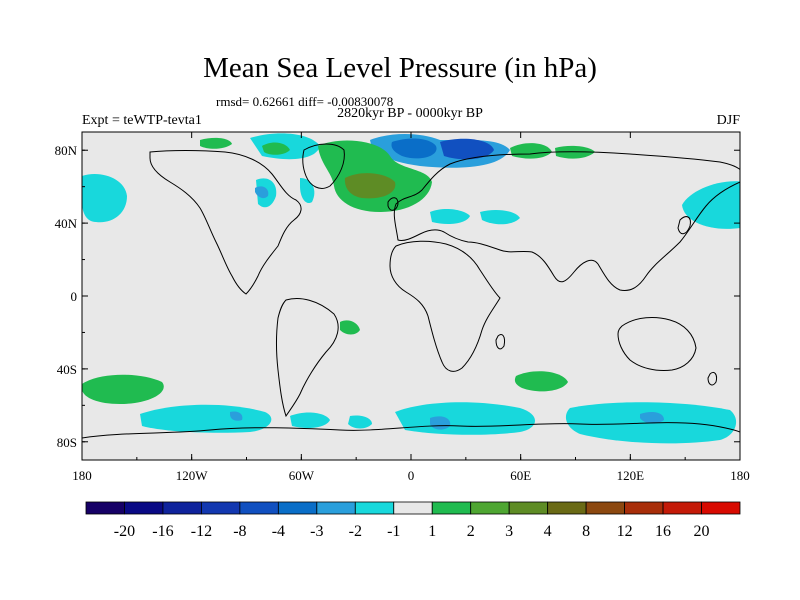  What do you see at coordinates (412, 531) in the screenshot?
I see `colorbar-labels: -20 -16 -12 -8 -4 -3 -2 -1 1 2 3 4 8 12 16 20` at bounding box center [412, 531].